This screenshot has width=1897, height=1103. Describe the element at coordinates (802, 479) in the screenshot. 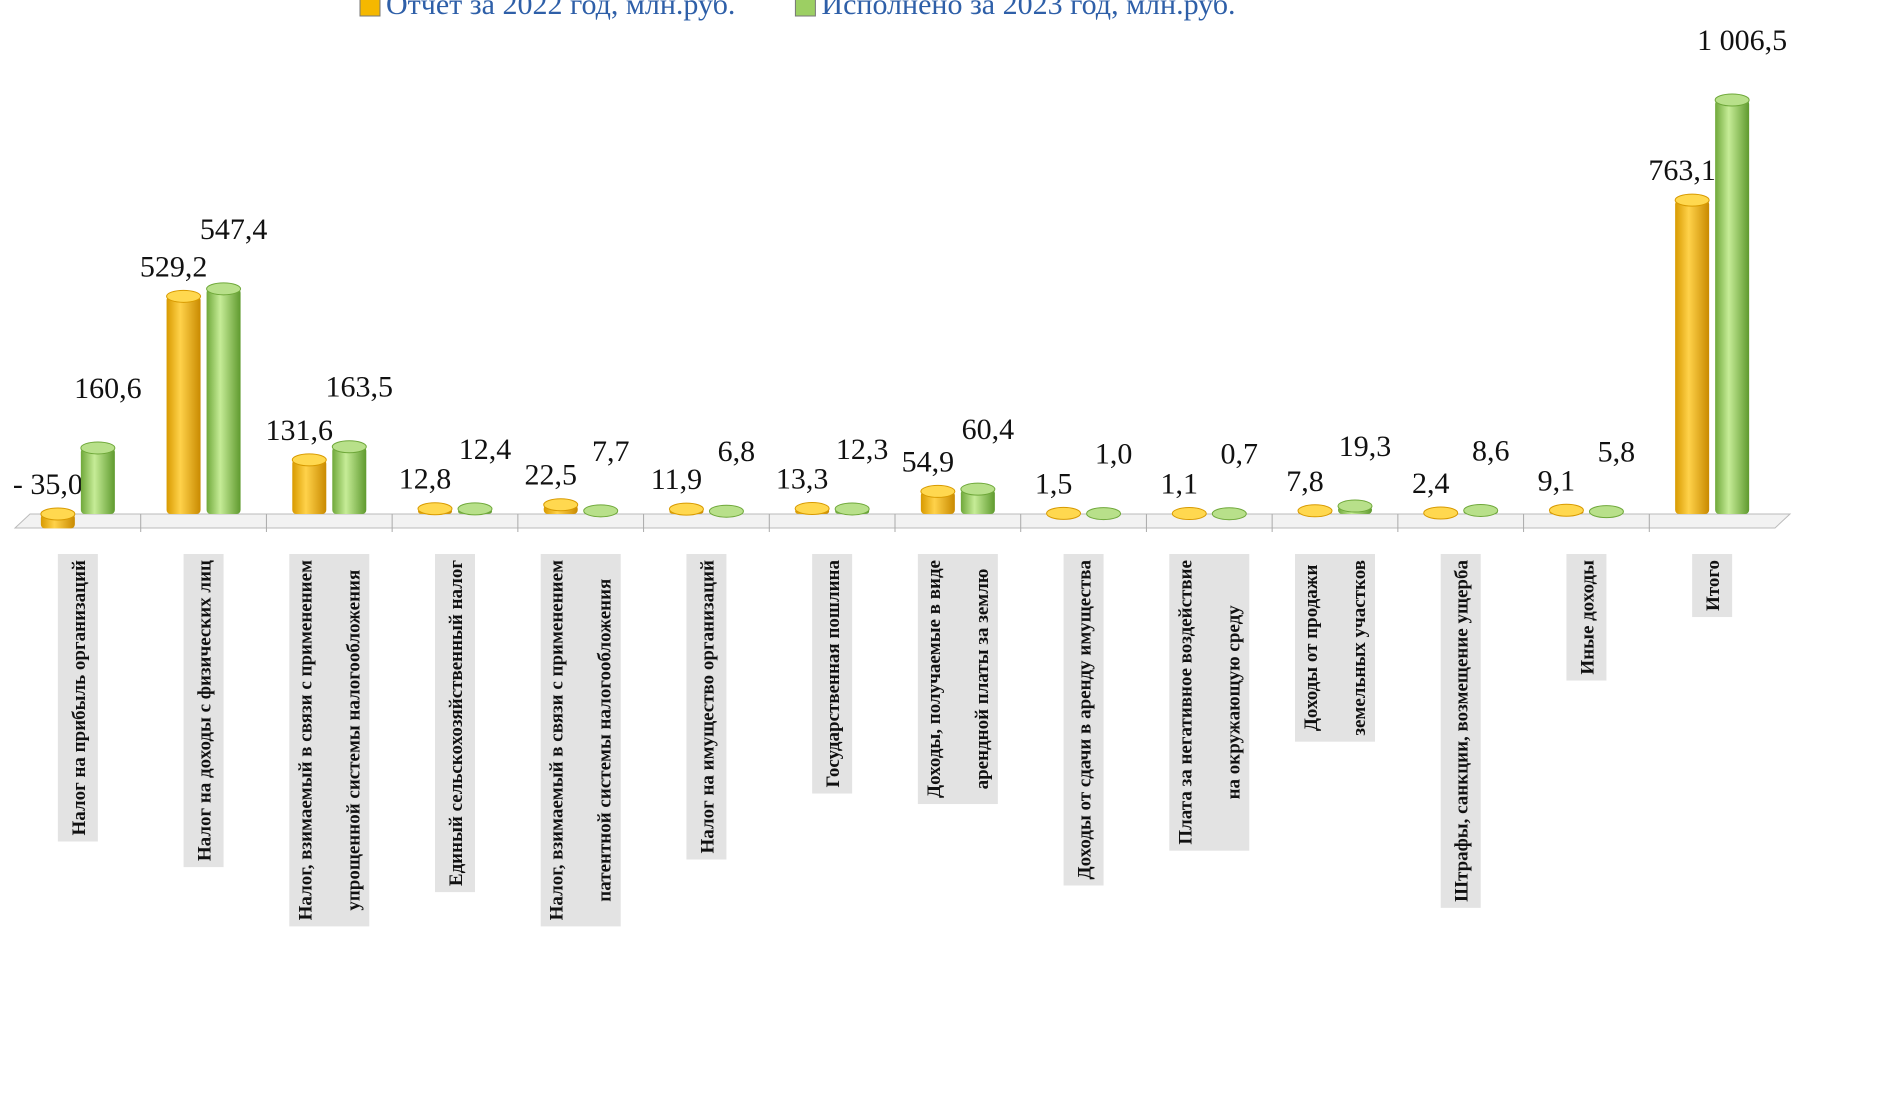

I see `value-label: 13,3` at that location.